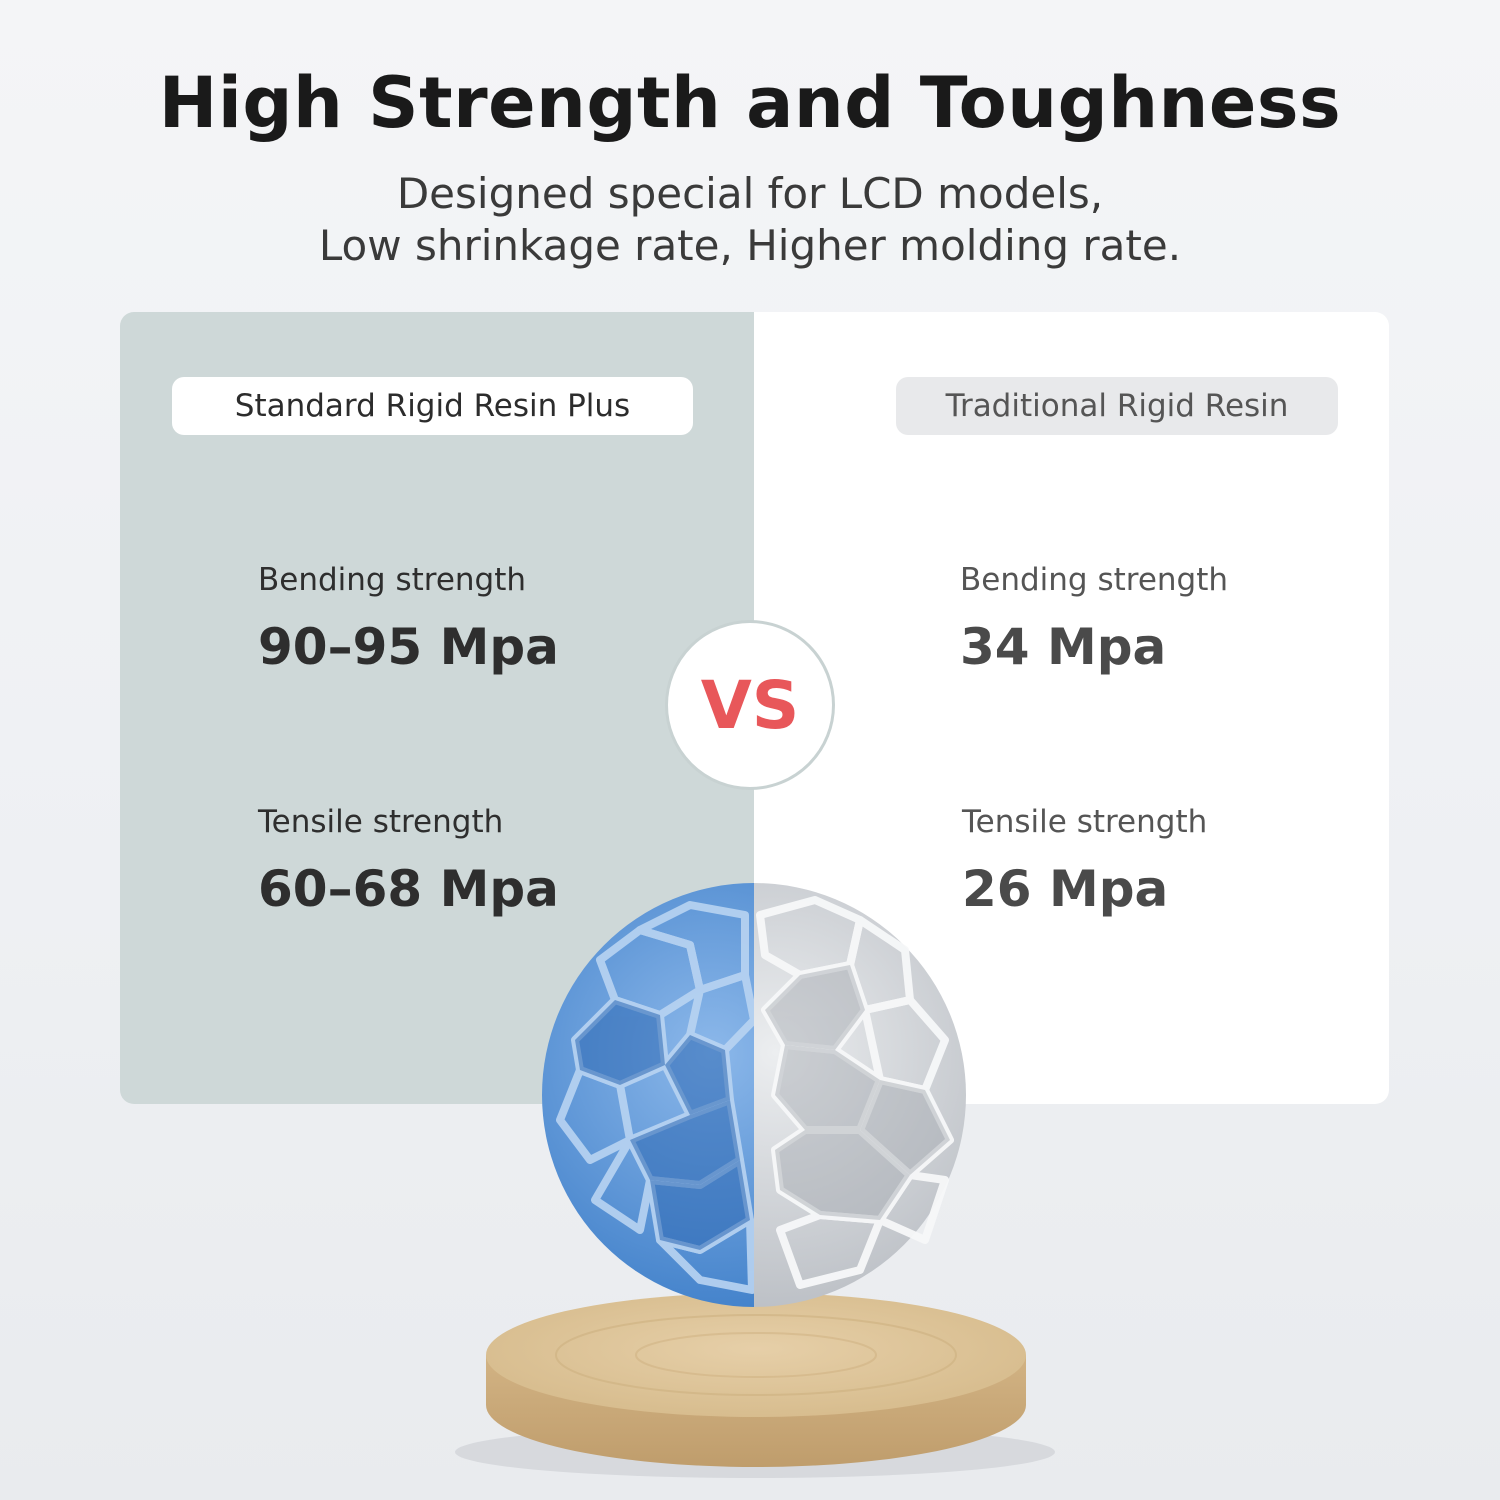 Image resolution: width=1500 pixels, height=1500 pixels. I want to click on right-bending-label: Bending strength, so click(1094, 580).